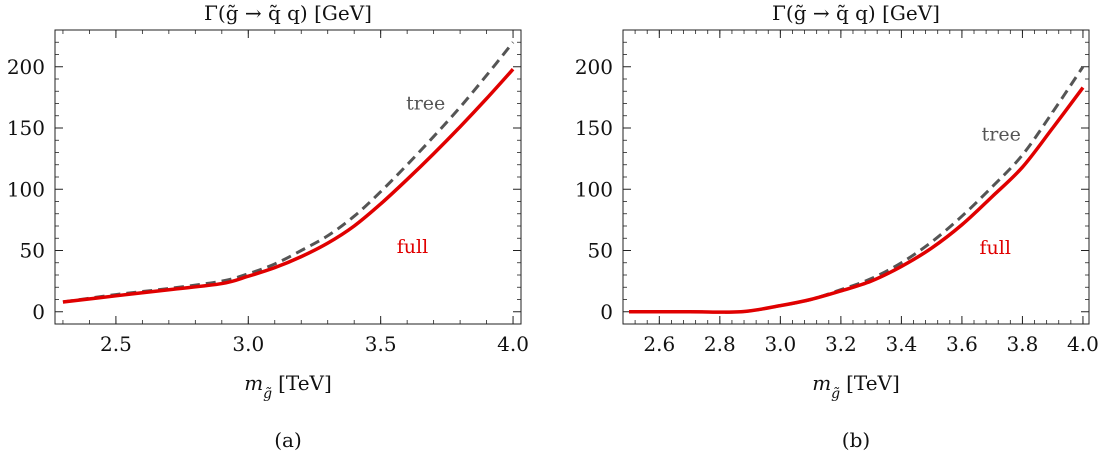 Image resolution: width=1110 pixels, height=466 pixels. What do you see at coordinates (901, 344) in the screenshot?
I see `x-tick-label: 3.4` at bounding box center [901, 344].